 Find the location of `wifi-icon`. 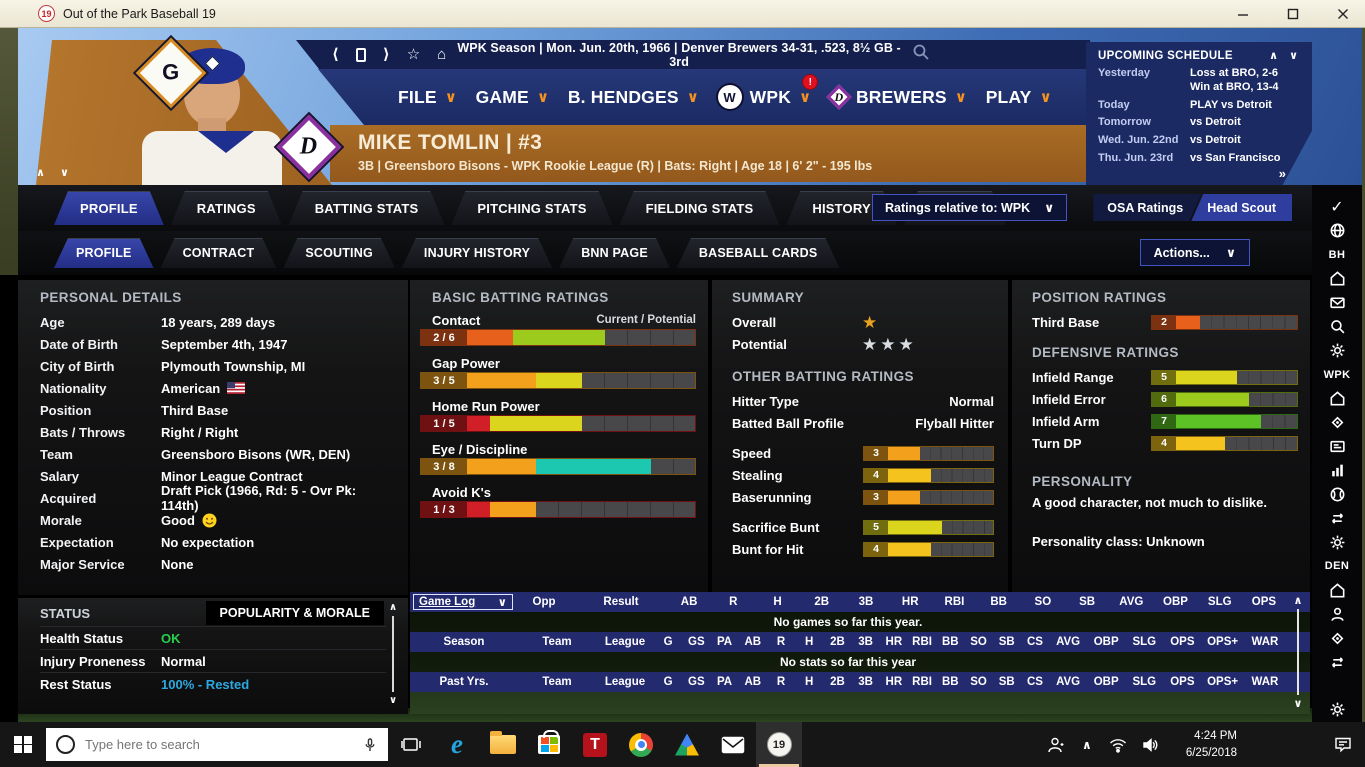

wifi-icon is located at coordinates (1118, 745).